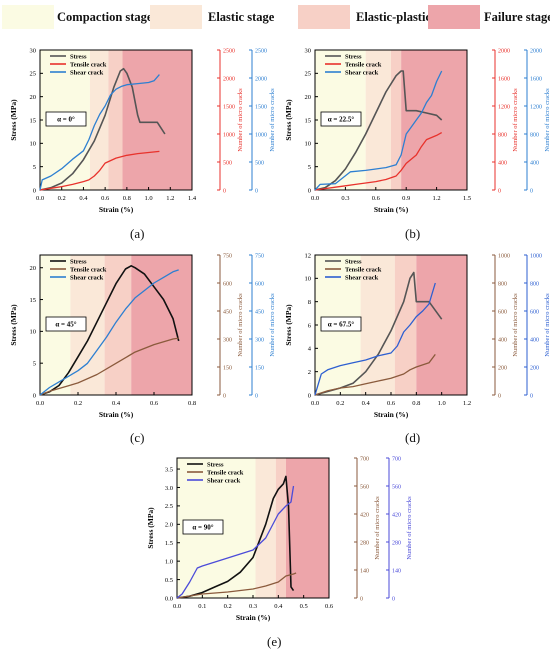 This screenshot has width=550, height=652. What do you see at coordinates (176, 17) in the screenshot?
I see `elastic-stage-swatch` at bounding box center [176, 17].